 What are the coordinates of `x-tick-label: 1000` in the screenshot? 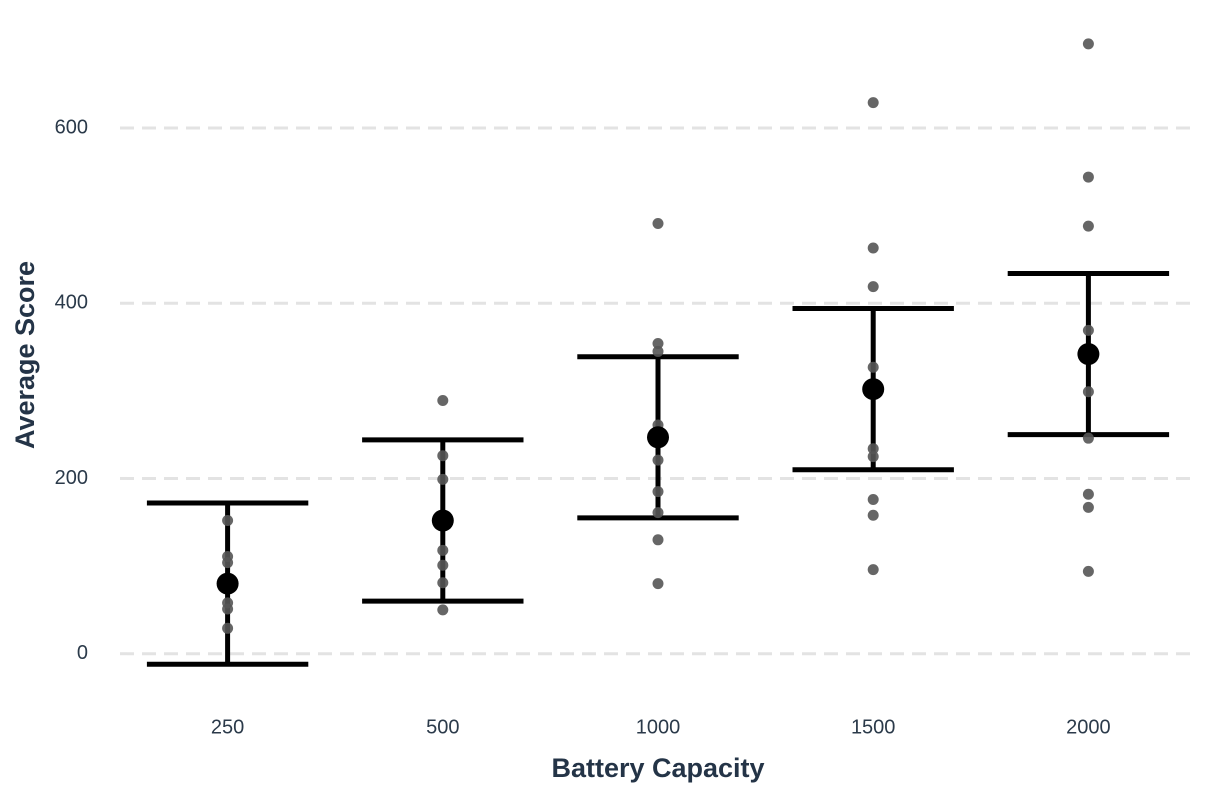 It's located at (658, 727).